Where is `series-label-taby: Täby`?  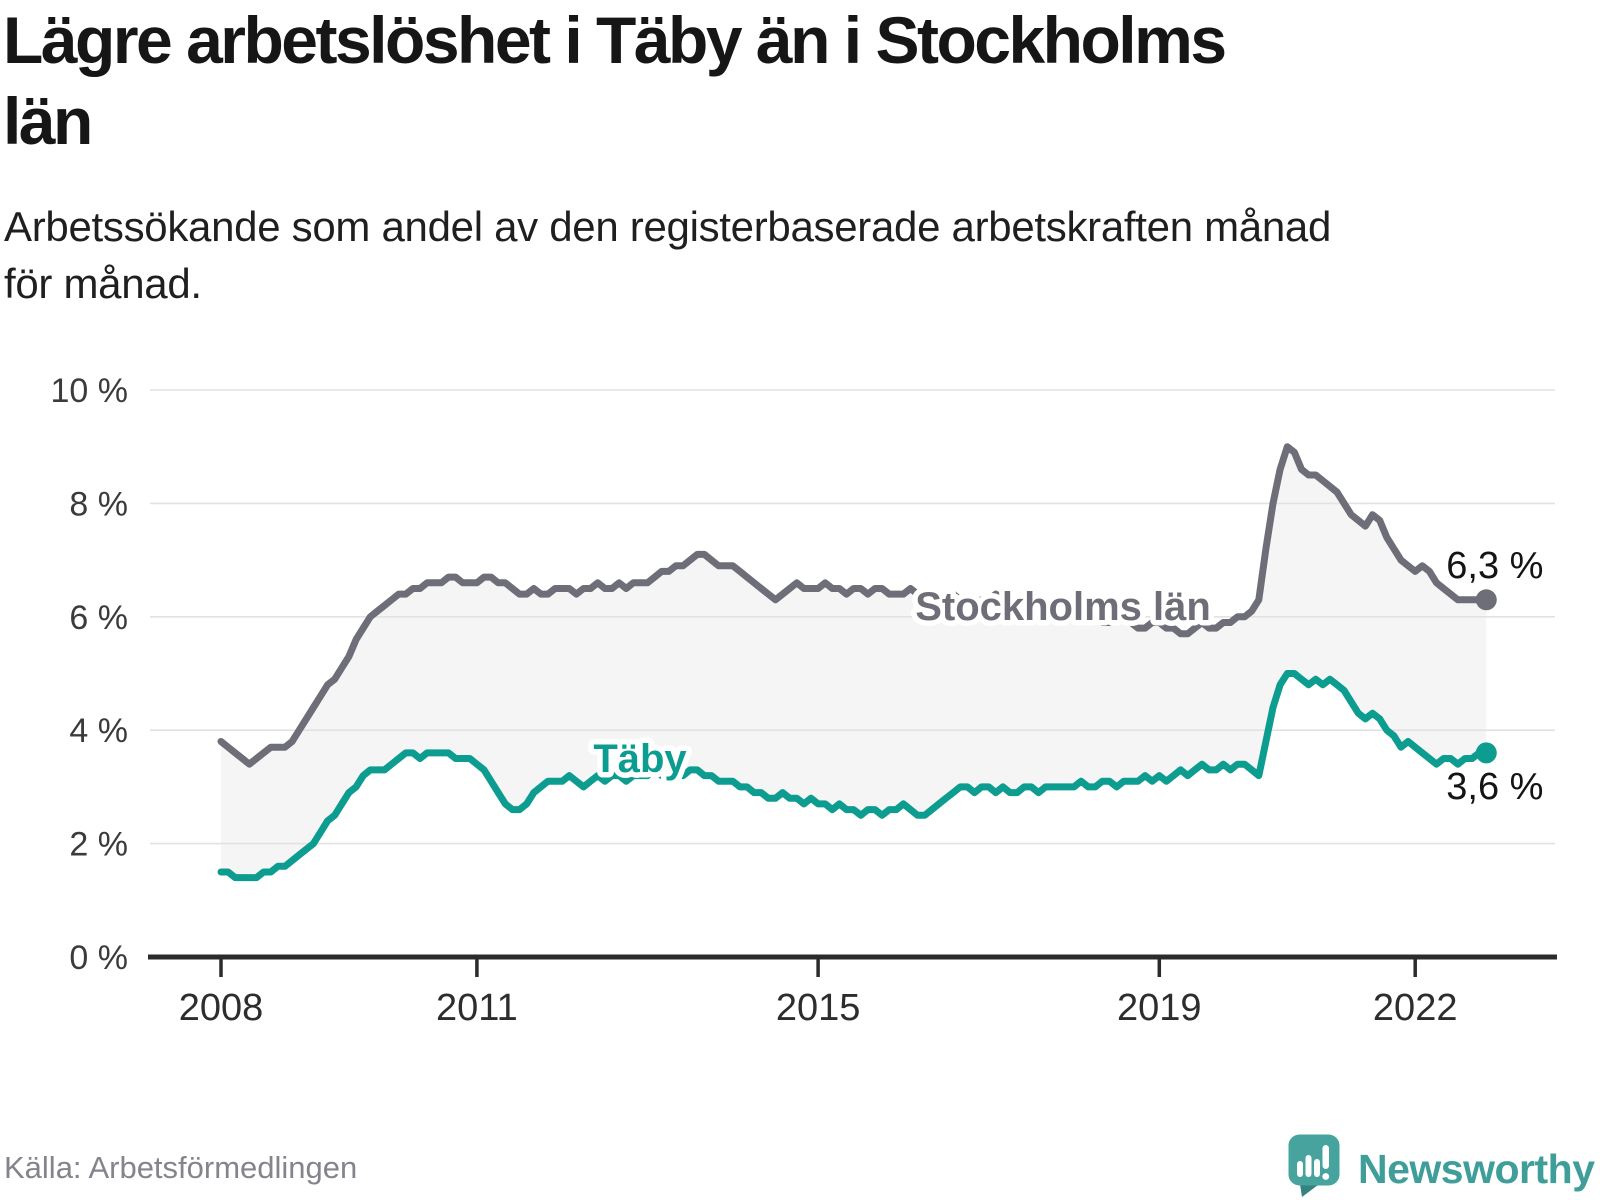 series-label-taby: Täby is located at coordinates (640, 759).